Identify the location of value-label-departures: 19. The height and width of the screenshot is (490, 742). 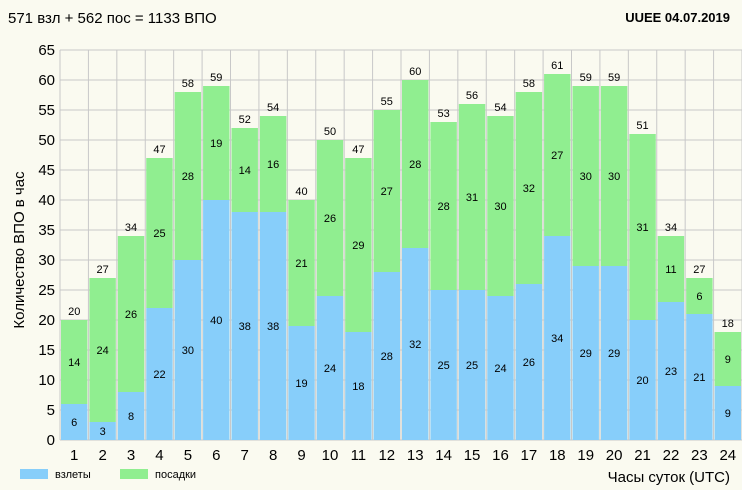
(301, 384).